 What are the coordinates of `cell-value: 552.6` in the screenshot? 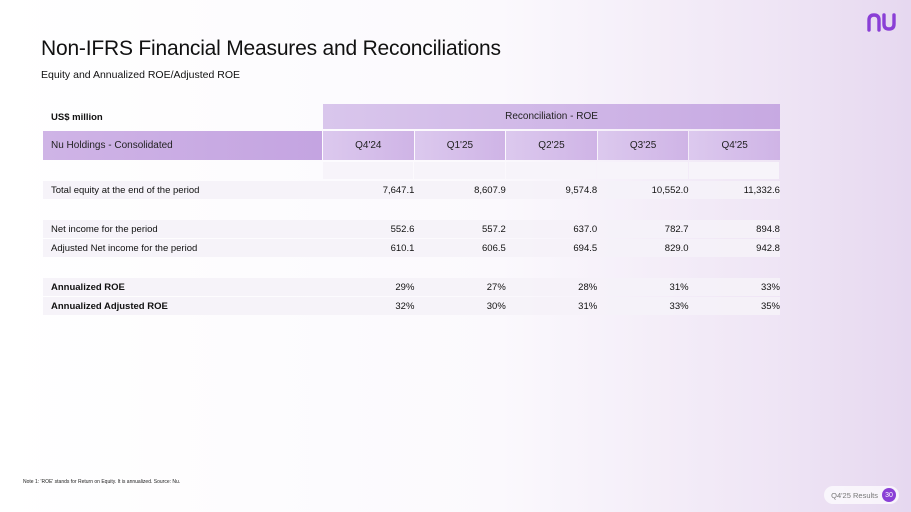 It's located at (402, 229).